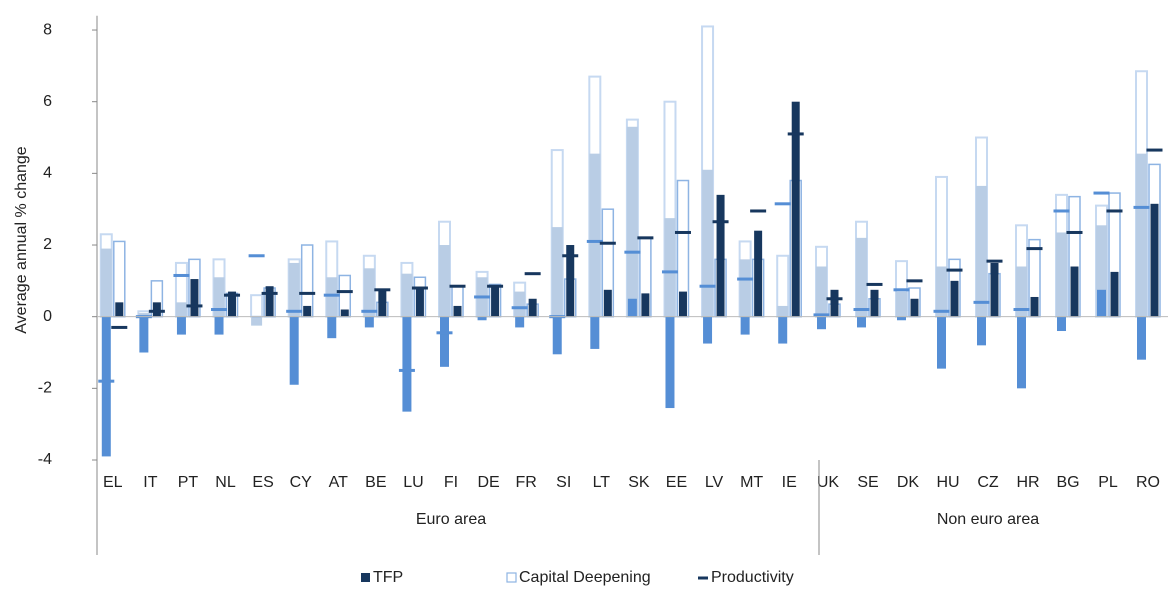 The height and width of the screenshot is (595, 1170). What do you see at coordinates (225, 482) in the screenshot?
I see `x-tick-label: NL` at bounding box center [225, 482].